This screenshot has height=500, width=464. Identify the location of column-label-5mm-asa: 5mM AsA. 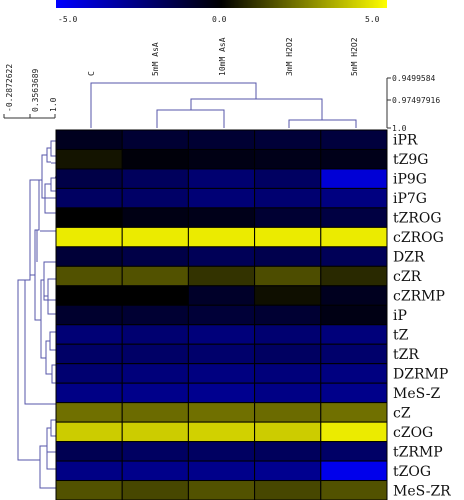
(155, 59).